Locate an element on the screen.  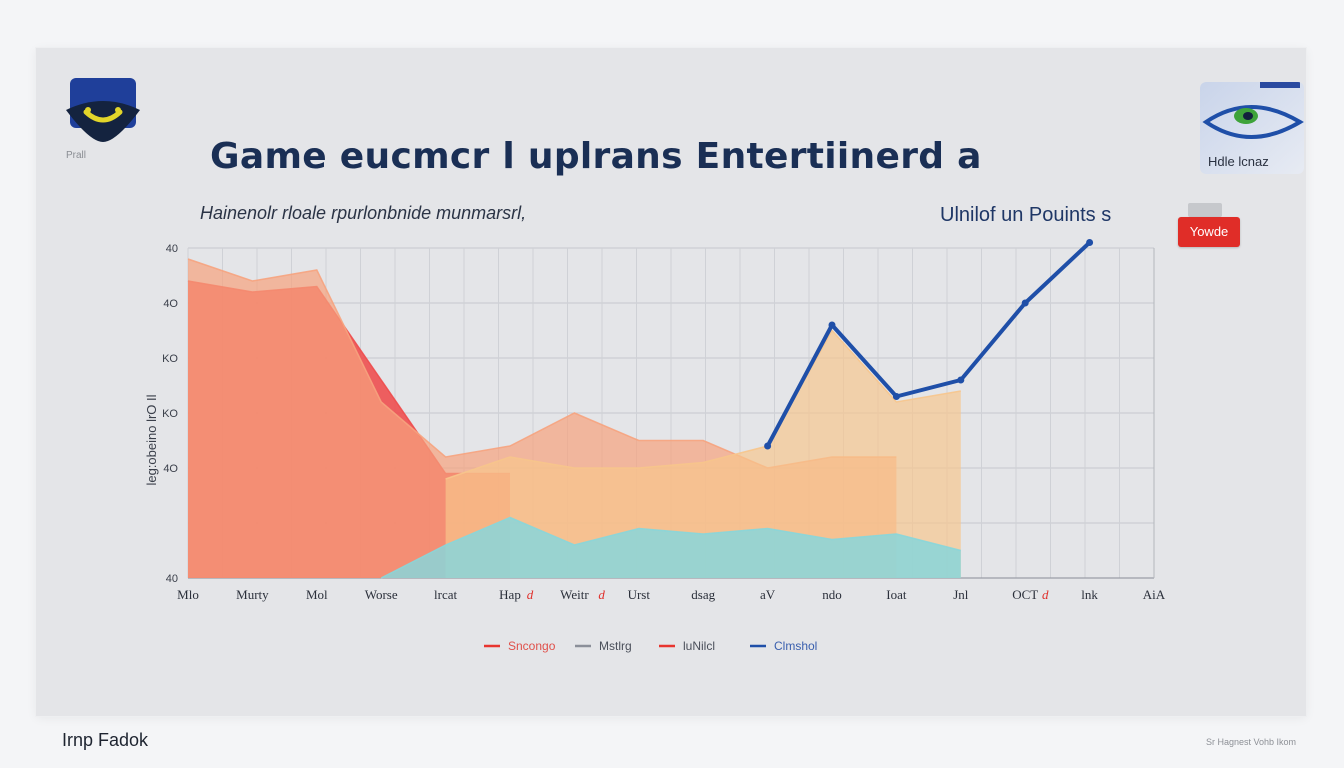
x-tick-label: Ioat is located at coordinates (896, 594).